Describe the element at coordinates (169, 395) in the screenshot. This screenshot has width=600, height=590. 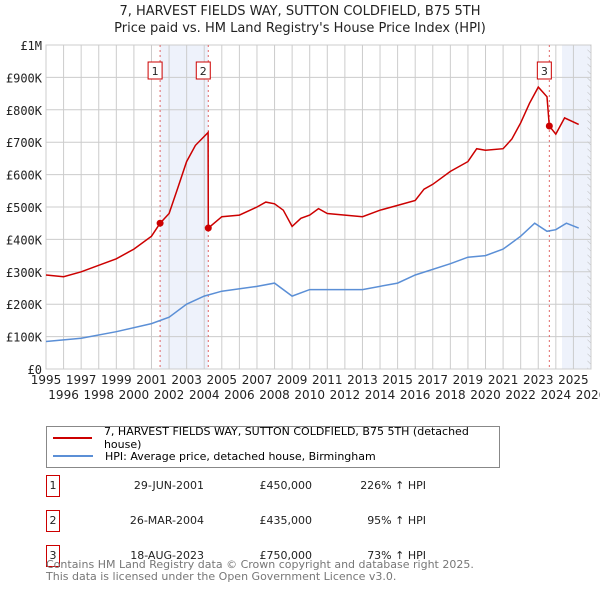
I see `x-tick-label: 2002` at that location.